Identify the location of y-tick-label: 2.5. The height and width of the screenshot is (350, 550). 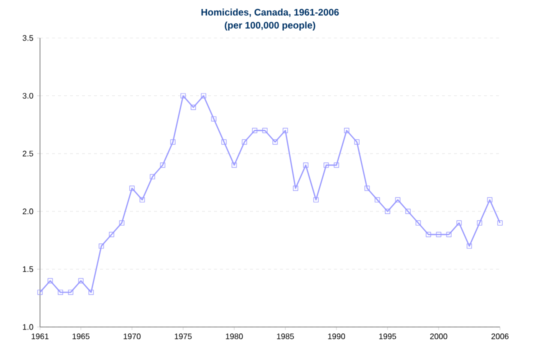
(28, 153).